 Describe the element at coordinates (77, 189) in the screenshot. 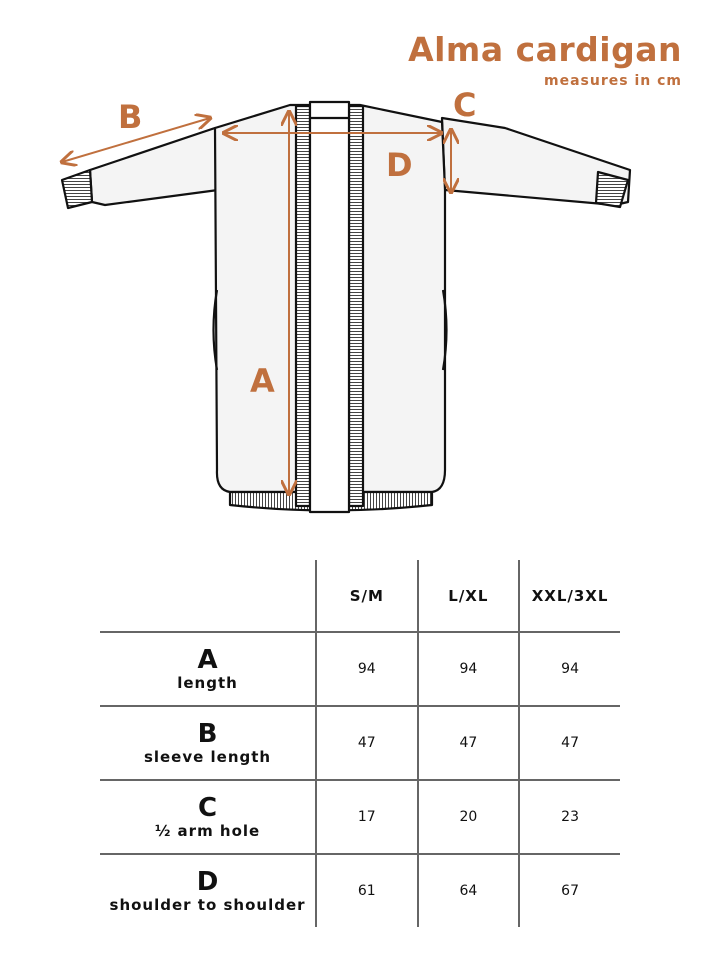

I see `left-cuff` at that location.